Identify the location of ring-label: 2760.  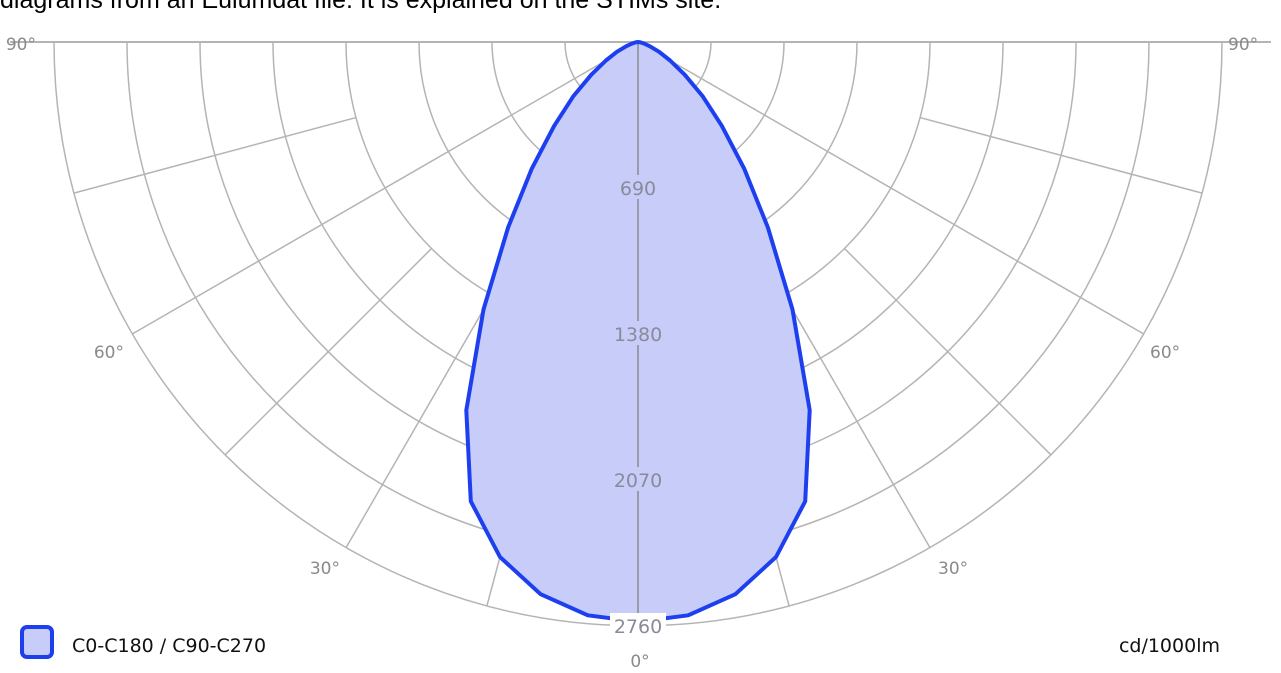
(638, 627).